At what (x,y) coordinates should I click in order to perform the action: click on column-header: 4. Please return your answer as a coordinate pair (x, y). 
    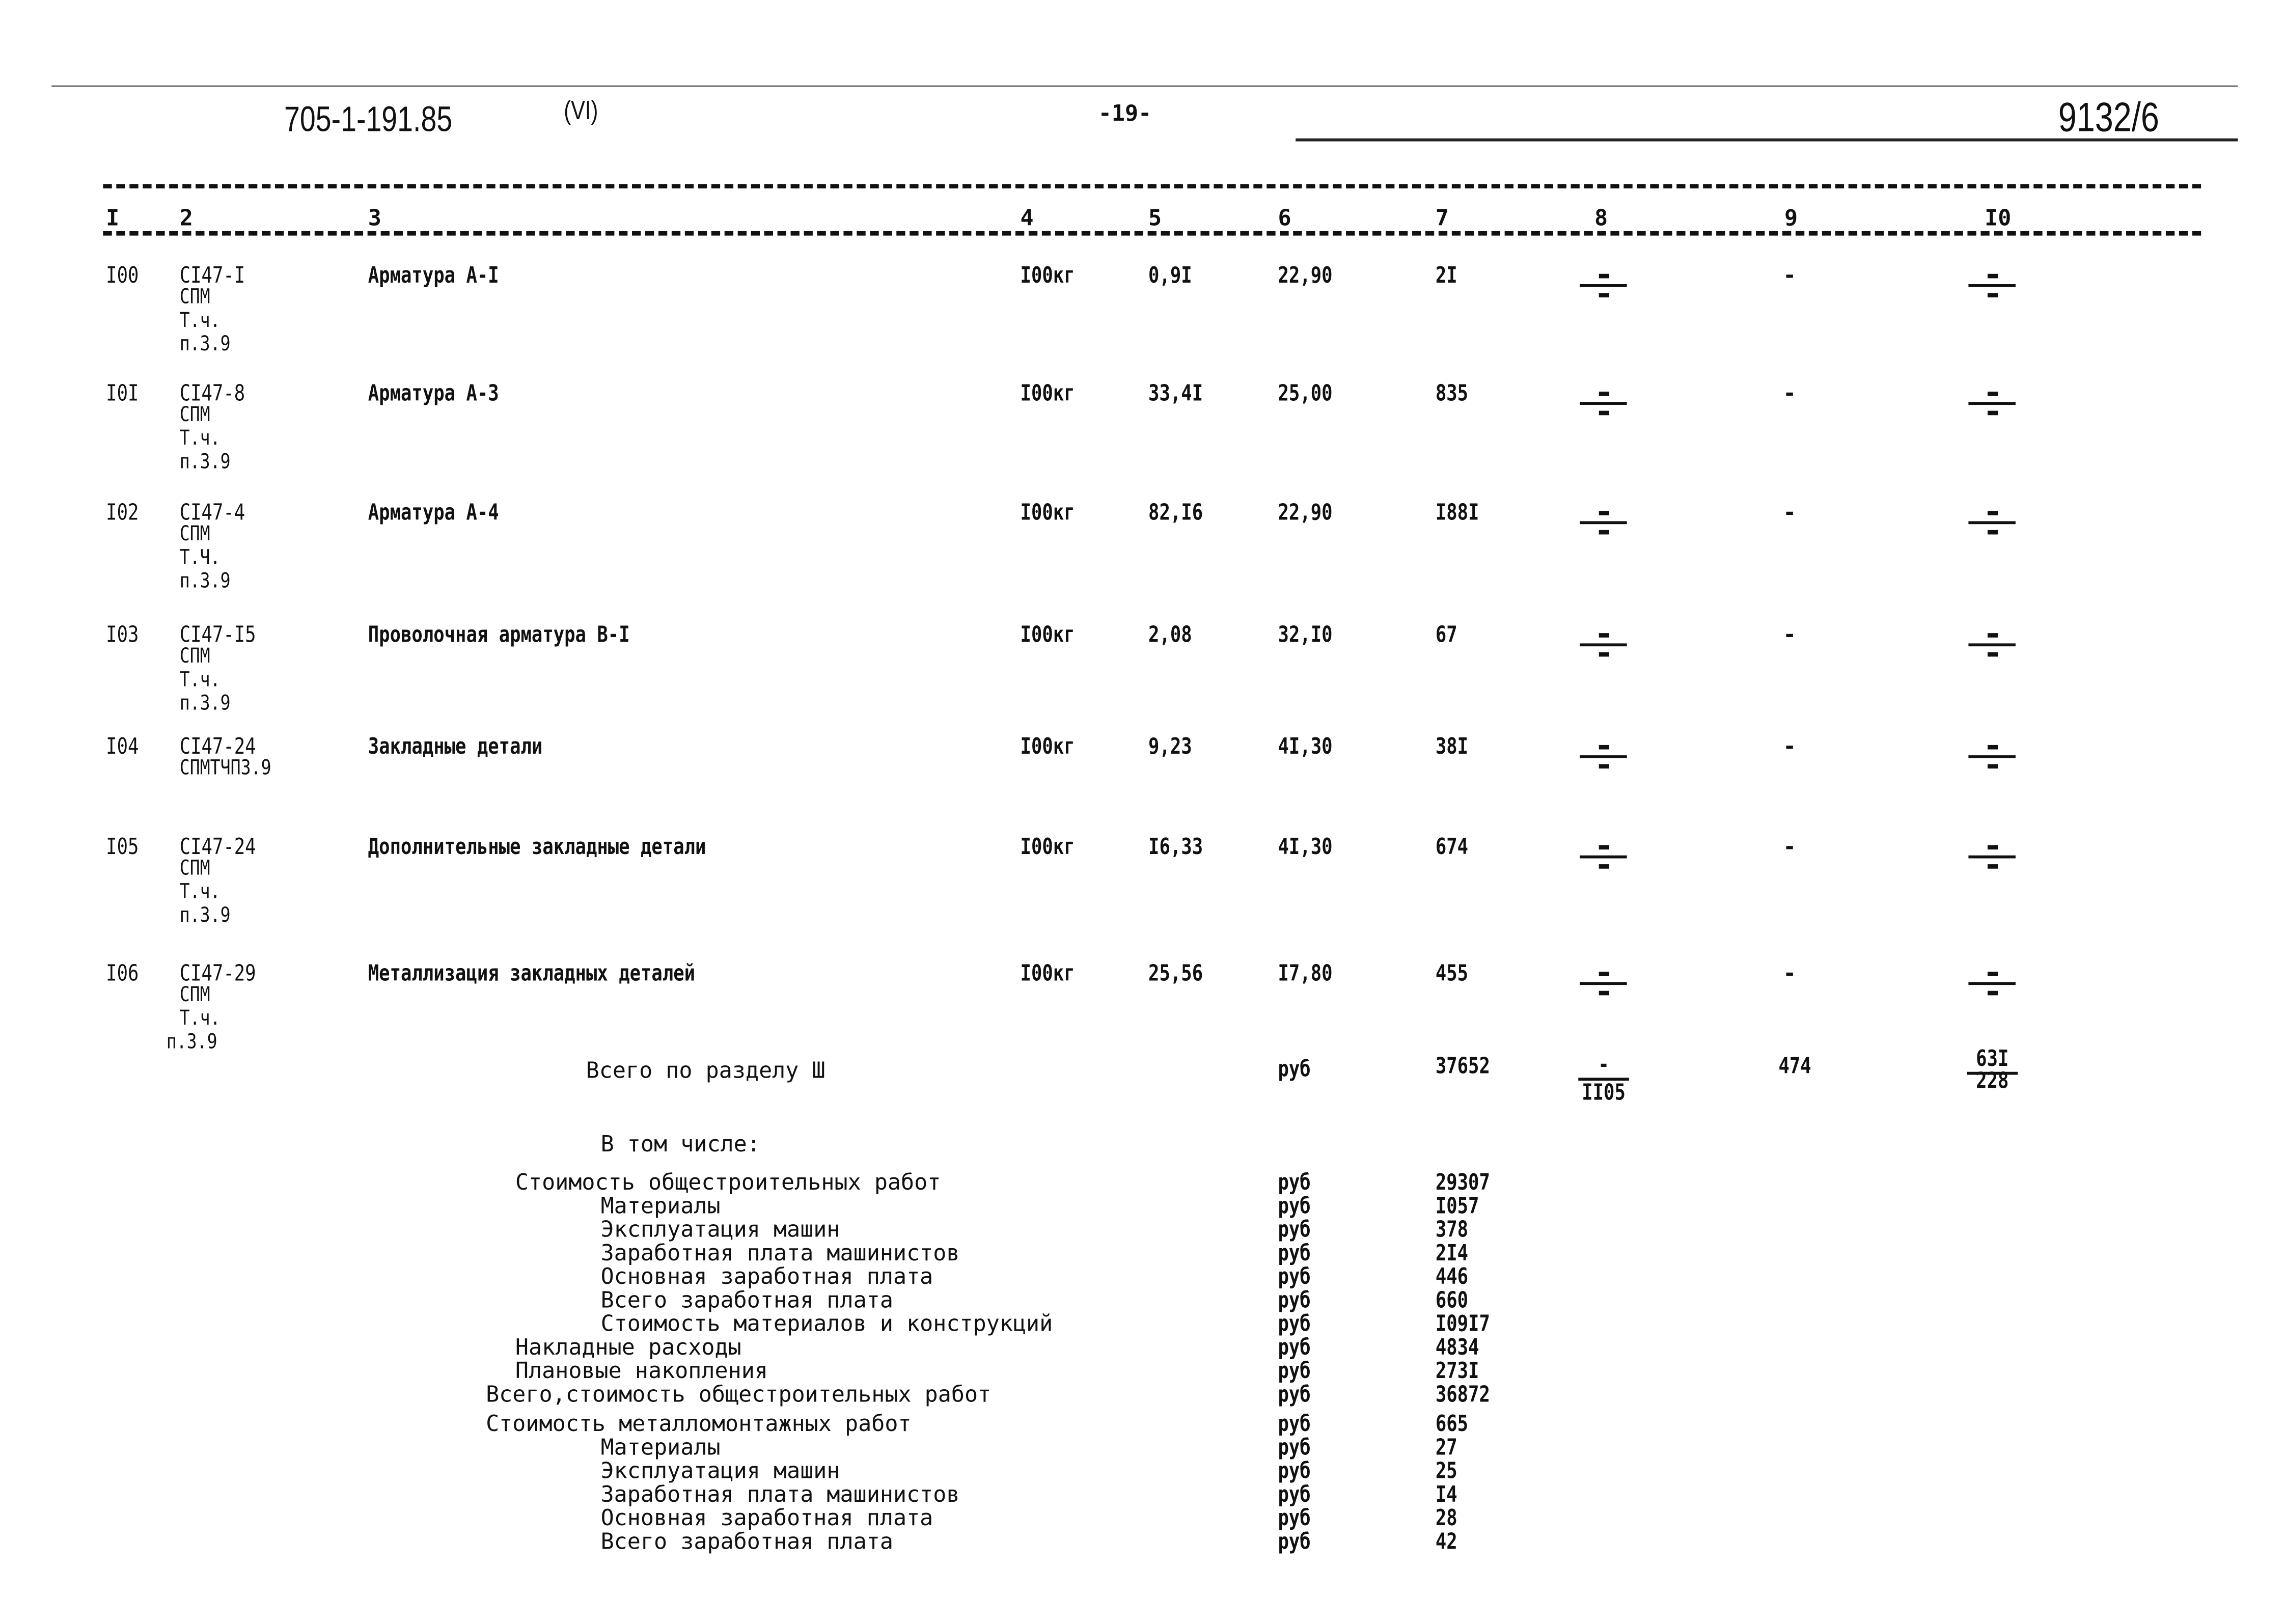
    Looking at the image, I should click on (1027, 217).